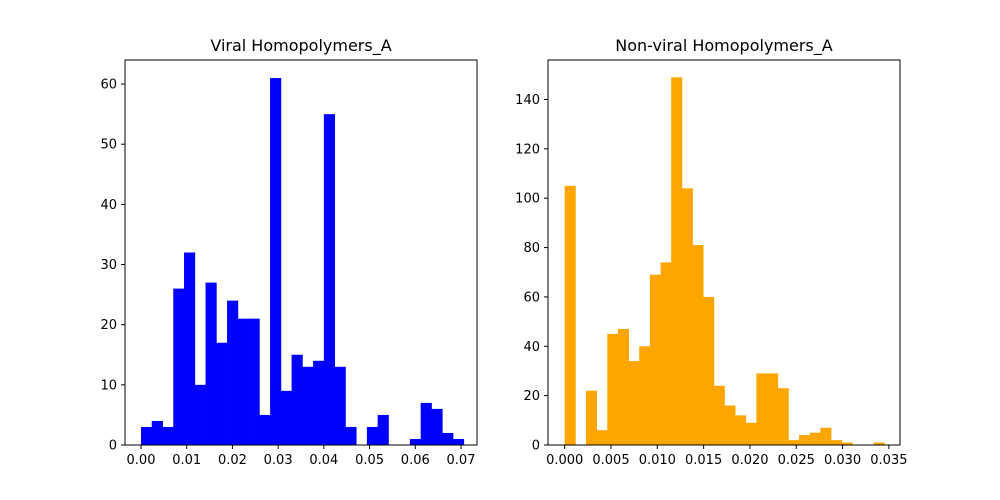 The image size is (1000, 500). Describe the element at coordinates (300, 46) in the screenshot. I see `viral-chart-title: Viral Homopolymers_A` at that location.